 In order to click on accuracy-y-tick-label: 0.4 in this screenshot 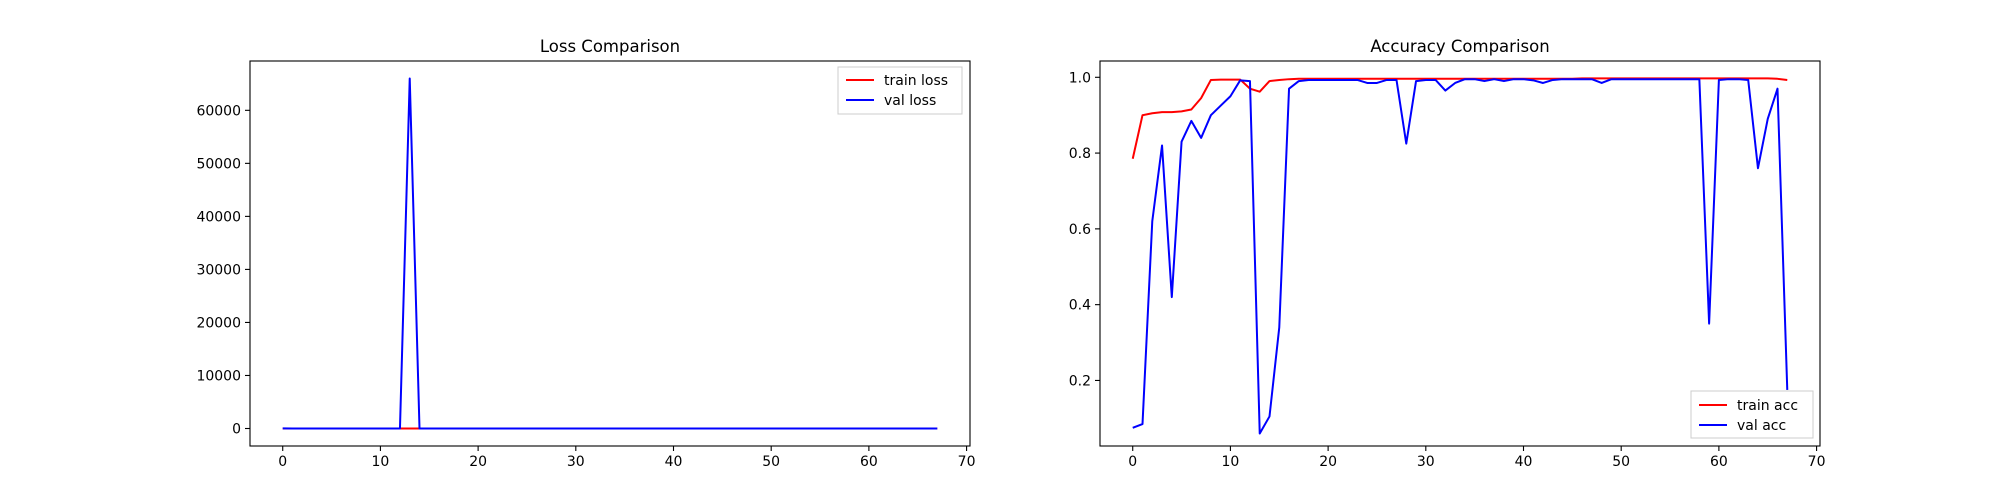, I will do `click(1080, 306)`.